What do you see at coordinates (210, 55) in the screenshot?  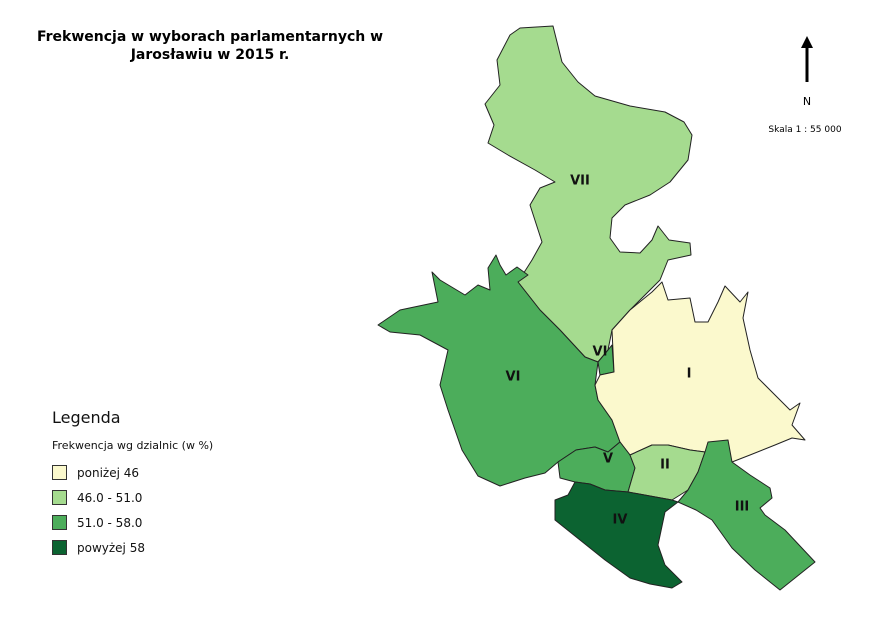 I see `map-title-line-2: Jarosławiu w 2015 r.` at bounding box center [210, 55].